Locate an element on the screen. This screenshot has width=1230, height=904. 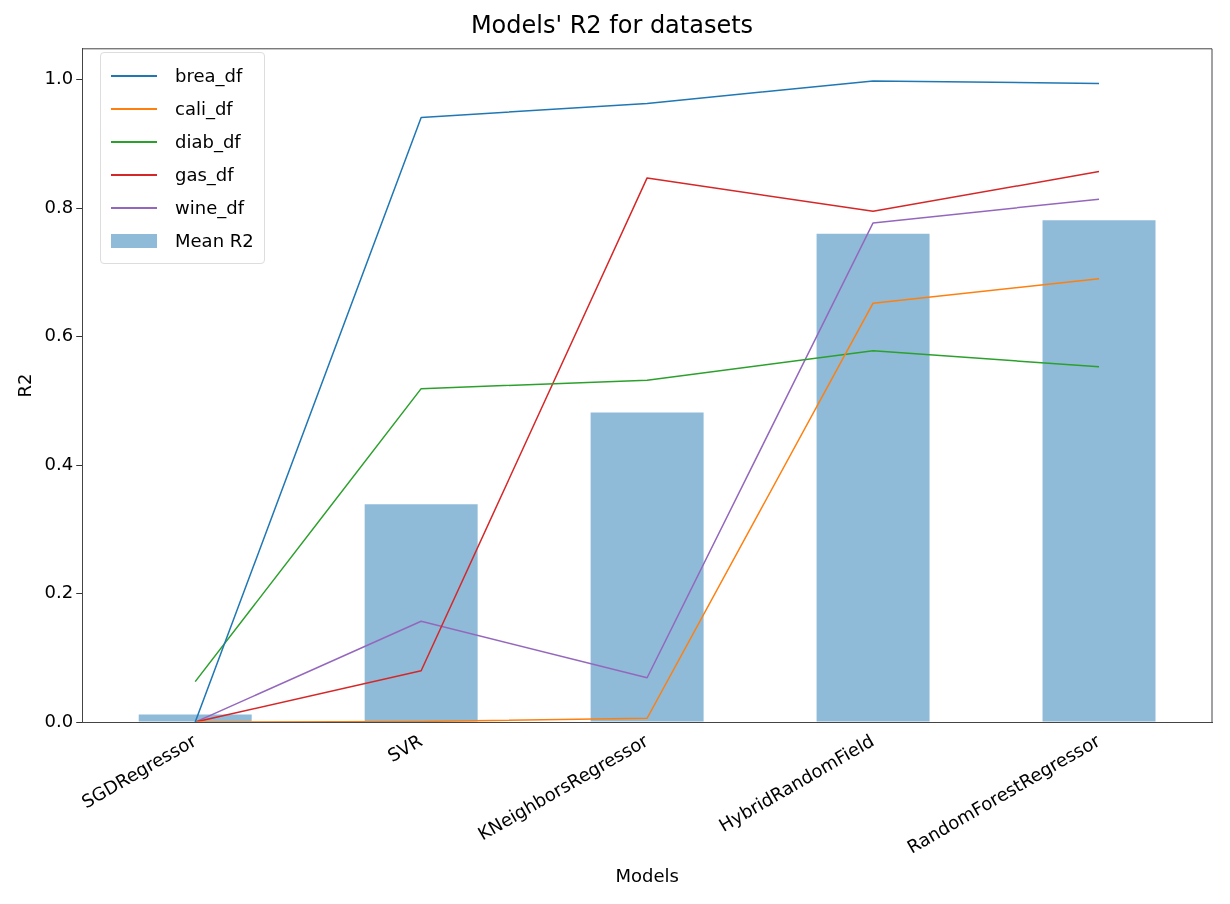
legend-label: diab_df is located at coordinates (208, 141).